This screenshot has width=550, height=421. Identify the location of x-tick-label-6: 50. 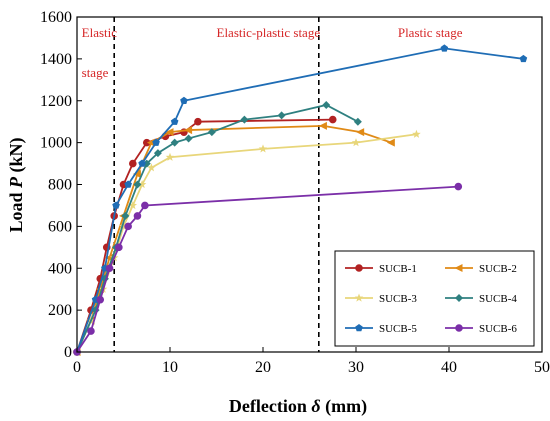
(542, 367).